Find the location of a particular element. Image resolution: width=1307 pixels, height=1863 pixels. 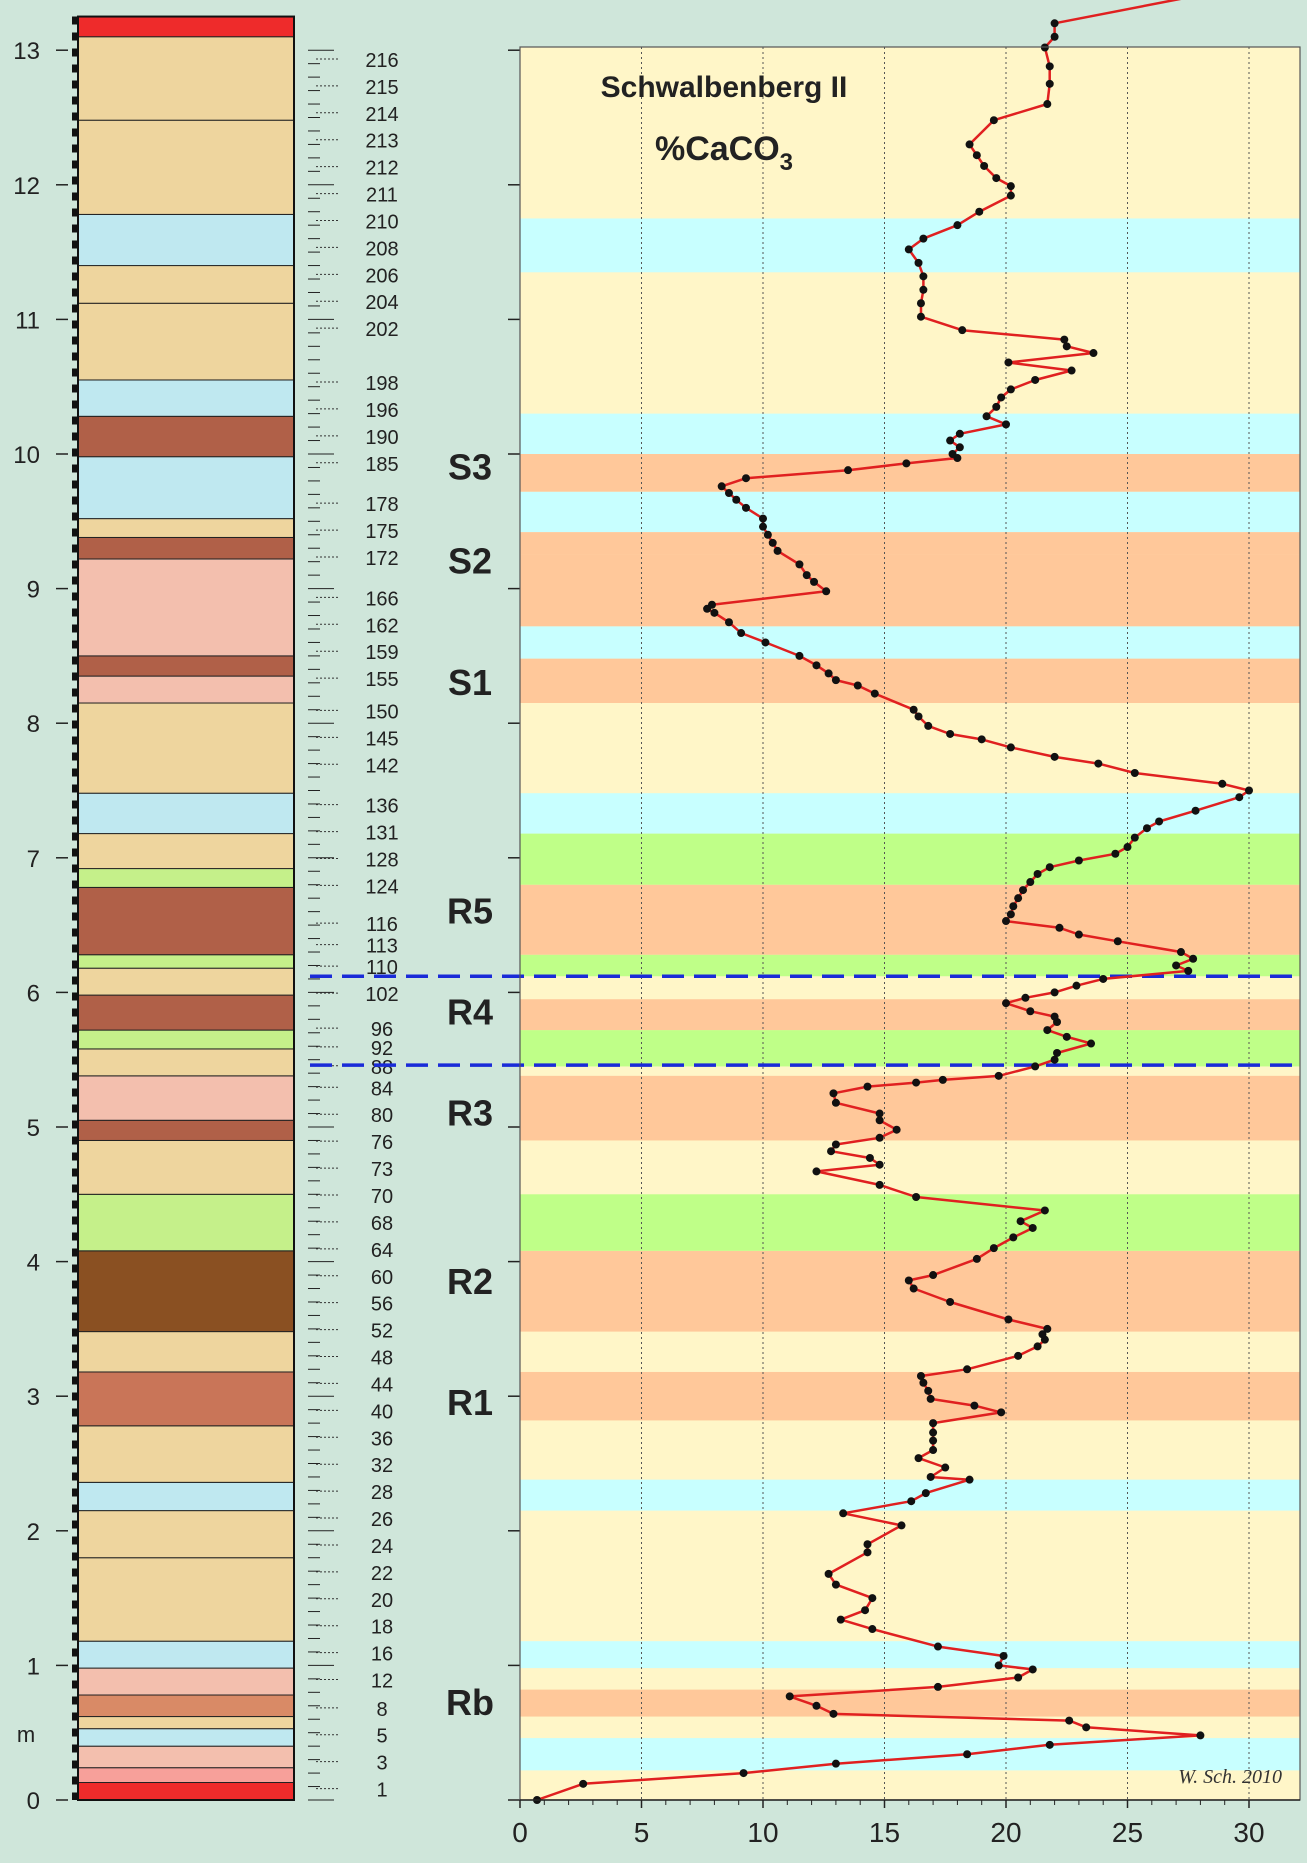

subtitle-subscript: 3 is located at coordinates (786, 162).